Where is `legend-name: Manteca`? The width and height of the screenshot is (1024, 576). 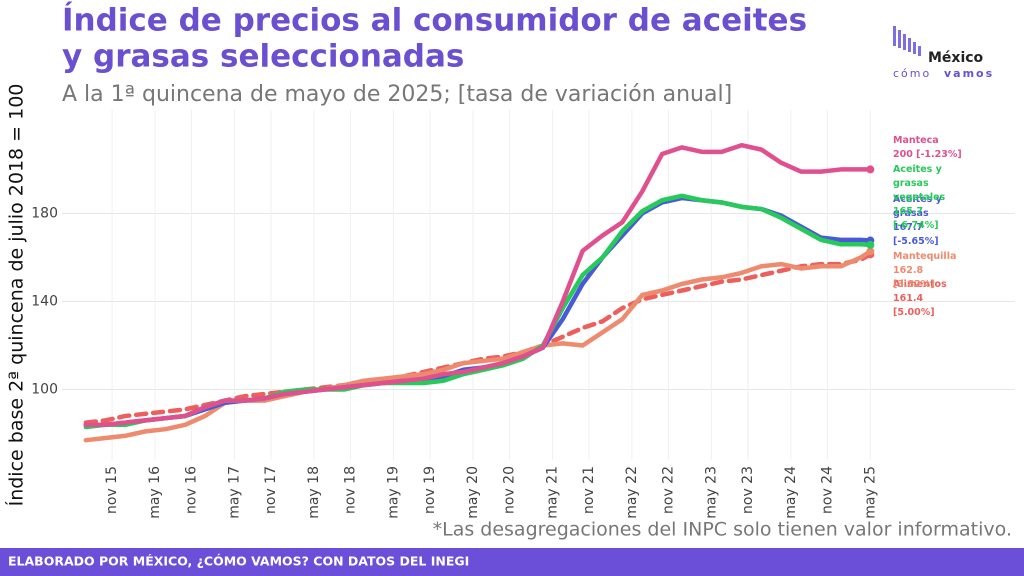 legend-name: Manteca is located at coordinates (916, 140).